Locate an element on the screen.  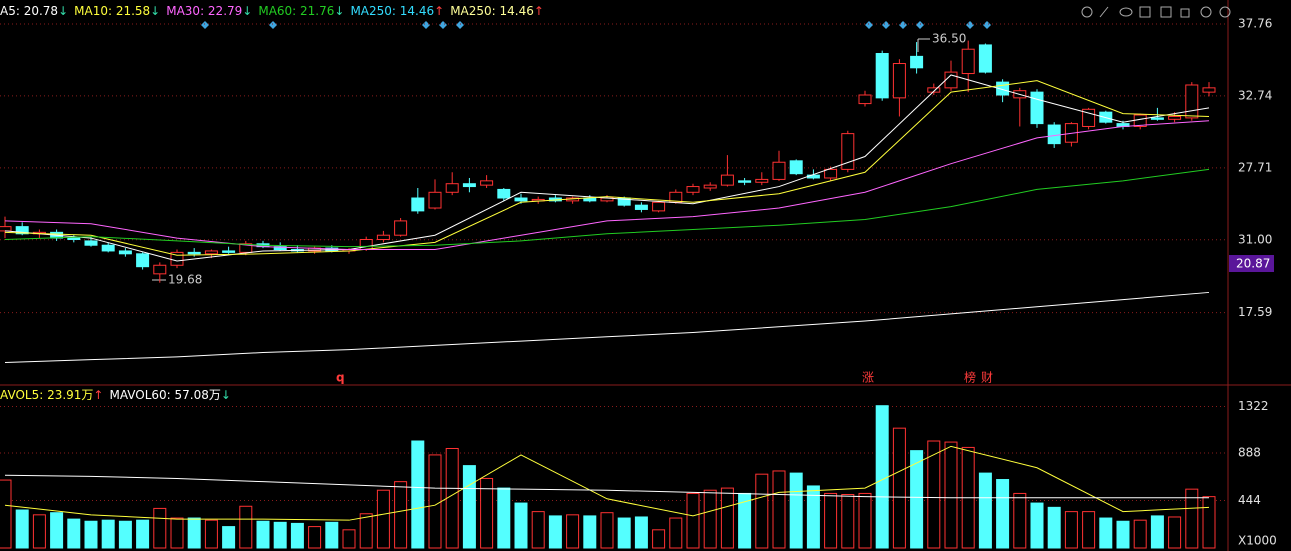
y-tick-label: 17.59 is located at coordinates (1255, 312).